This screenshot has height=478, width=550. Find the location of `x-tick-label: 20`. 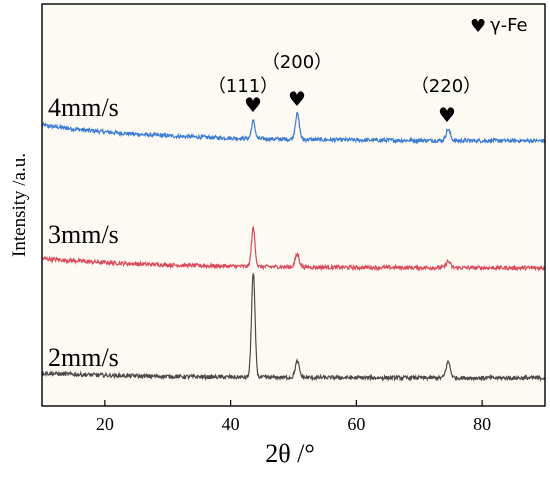

x-tick-label: 20 is located at coordinates (105, 424).